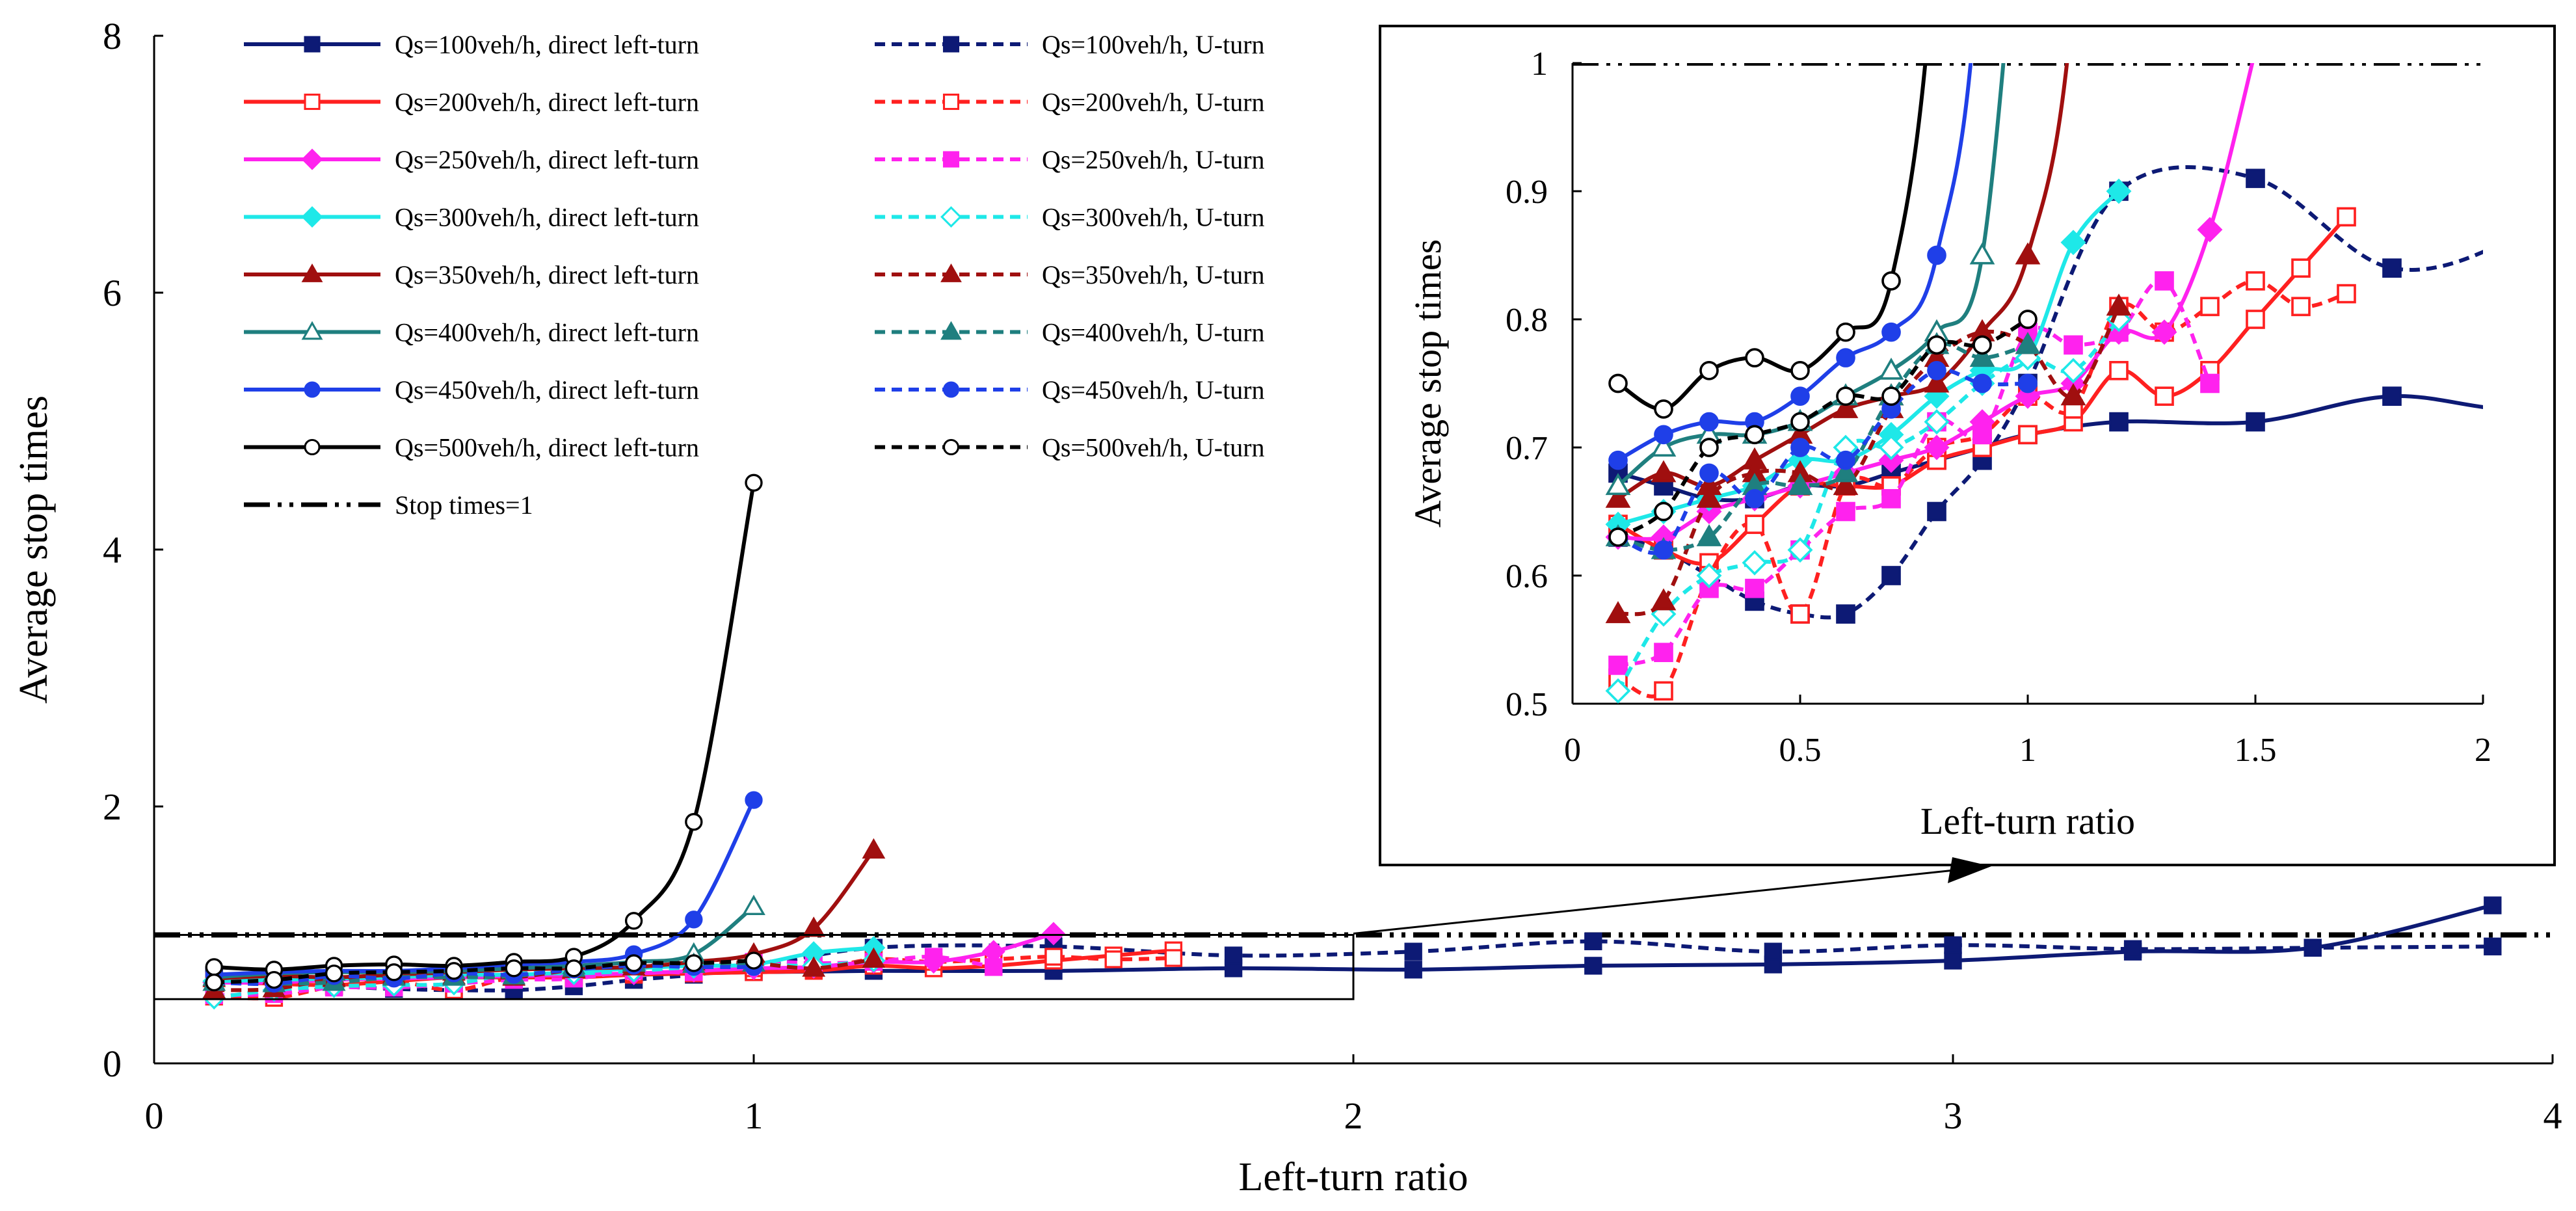 The width and height of the screenshot is (2576, 1211). What do you see at coordinates (874, 957) in the screenshot?
I see `main-data-point-qs-350veh-h-u-turn` at bounding box center [874, 957].